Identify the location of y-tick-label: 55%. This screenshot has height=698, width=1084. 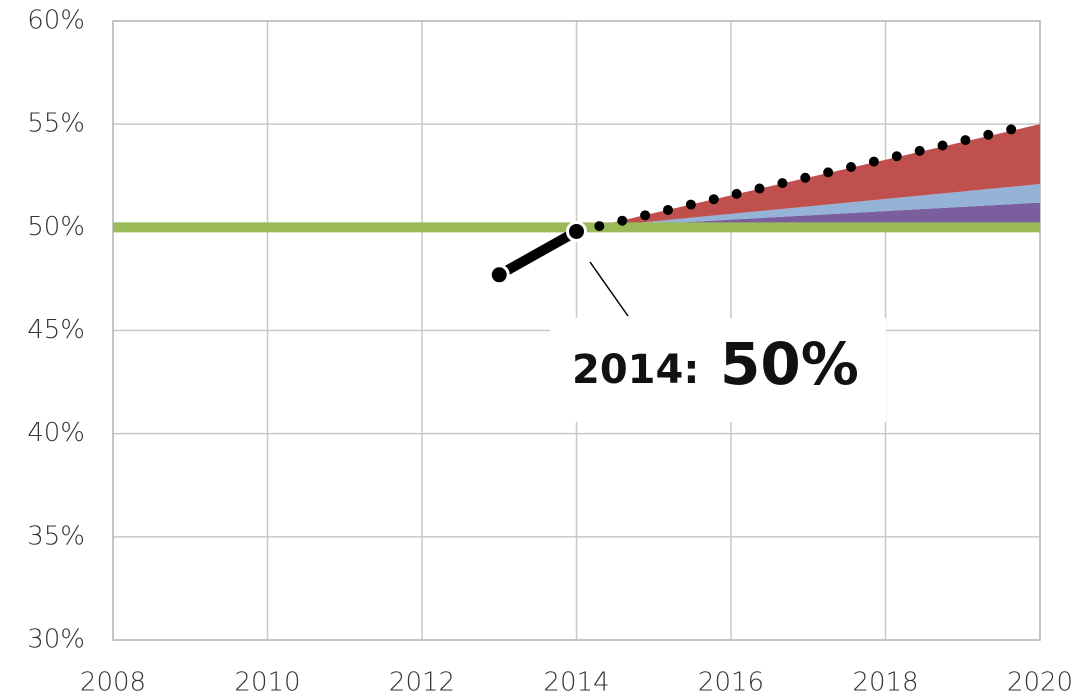
(56, 124).